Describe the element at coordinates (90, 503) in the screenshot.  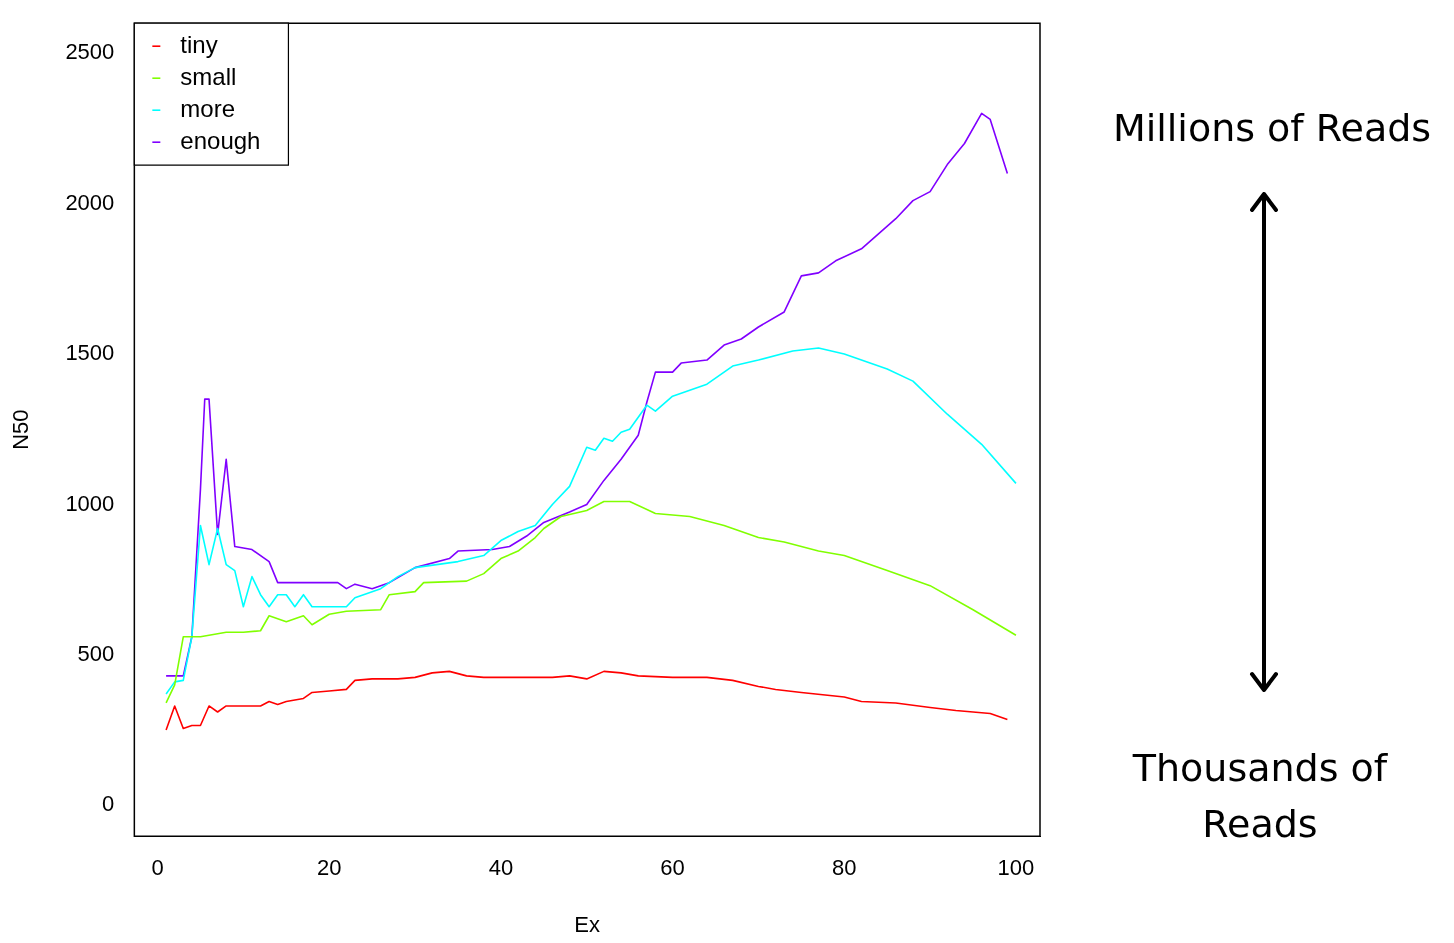
I see `y-tick-label: 1000` at that location.